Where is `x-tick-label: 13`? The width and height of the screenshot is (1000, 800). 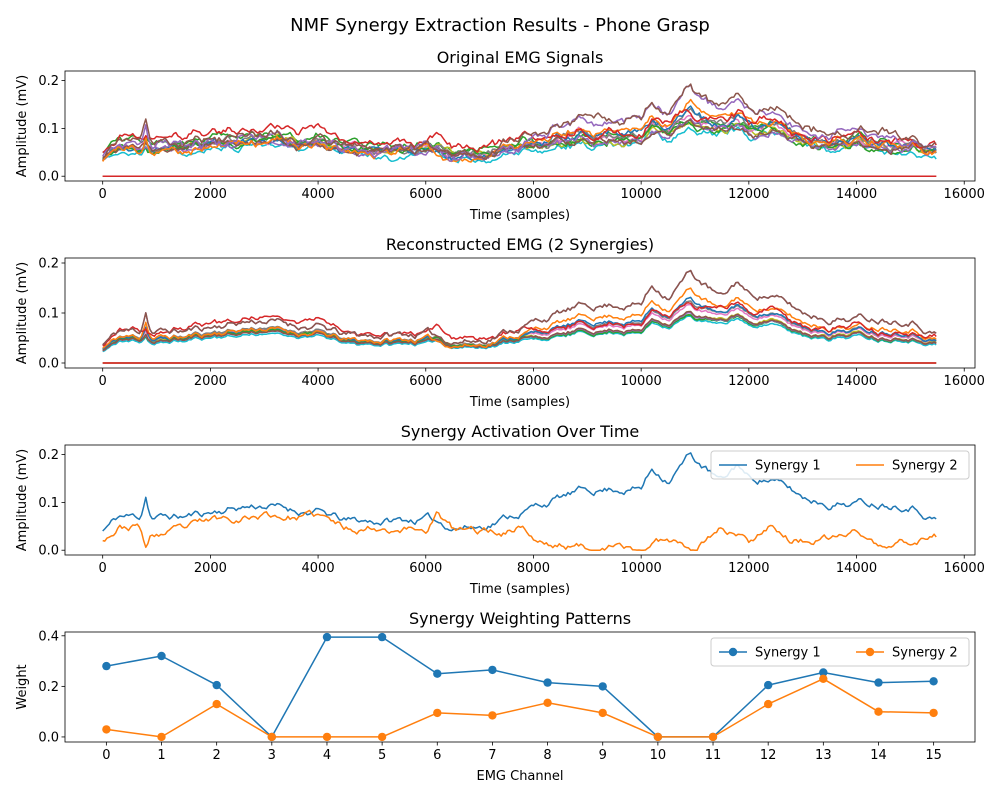
x-tick-label: 13 is located at coordinates (823, 755).